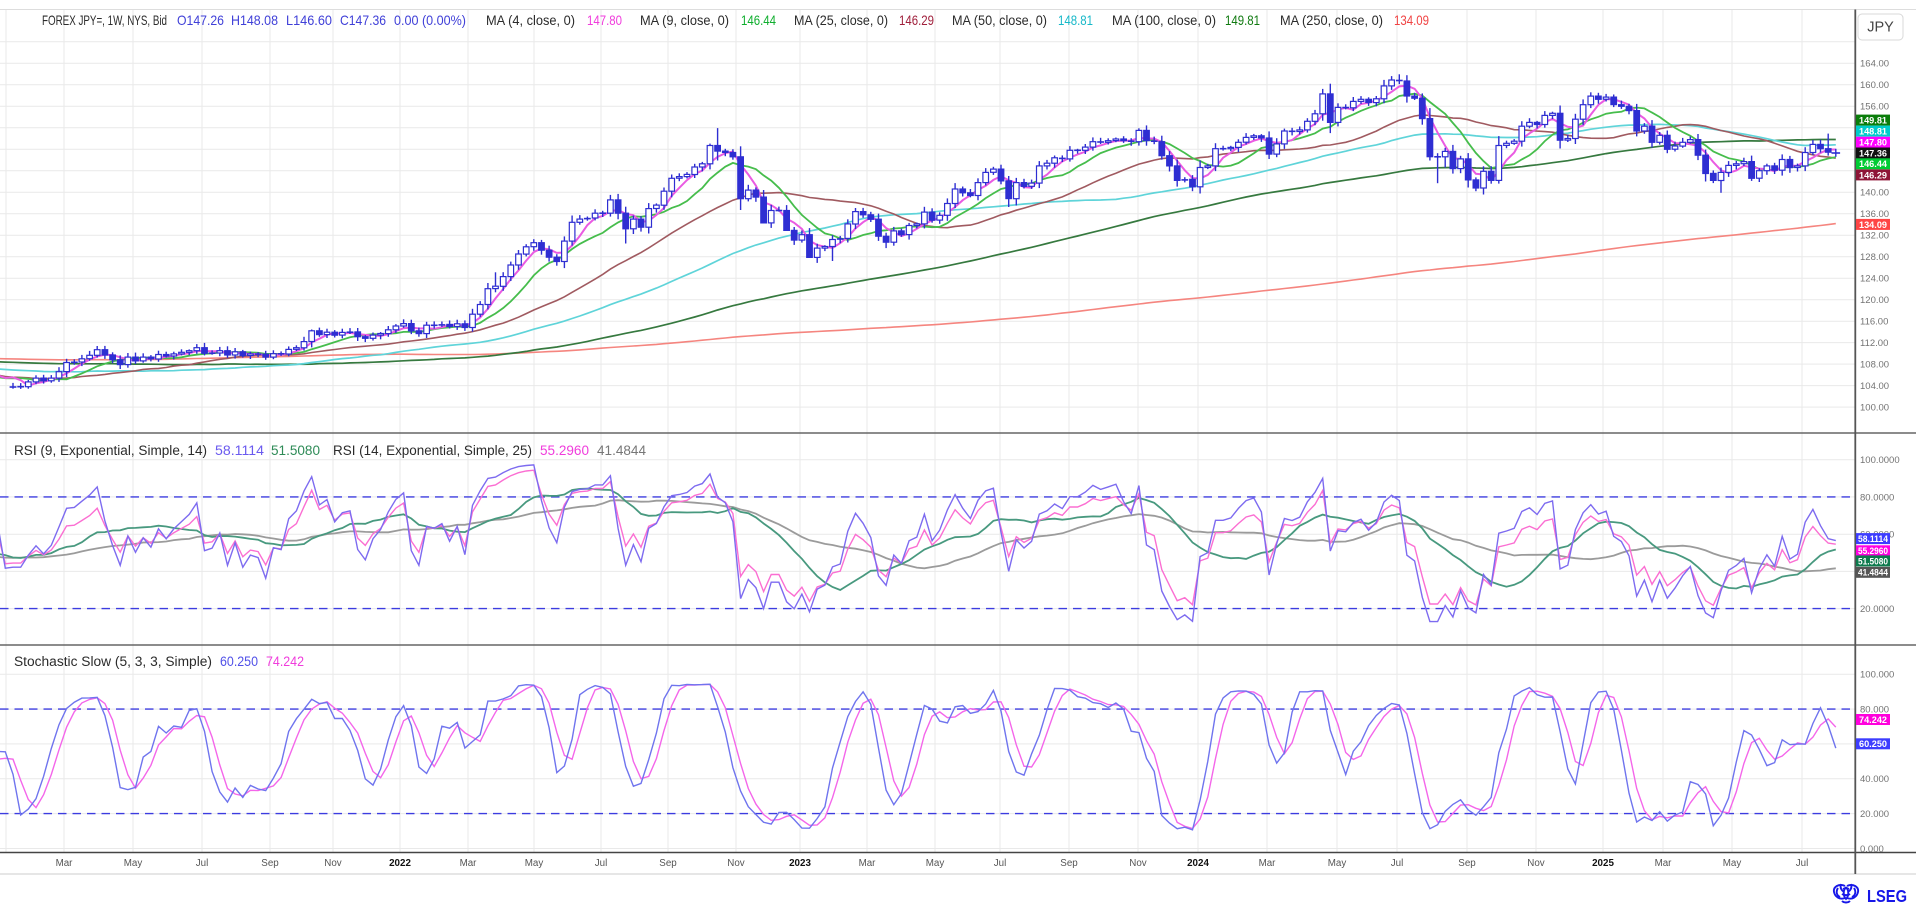  Describe the element at coordinates (1874, 300) in the screenshot. I see `svg-text: 120.00` at that location.